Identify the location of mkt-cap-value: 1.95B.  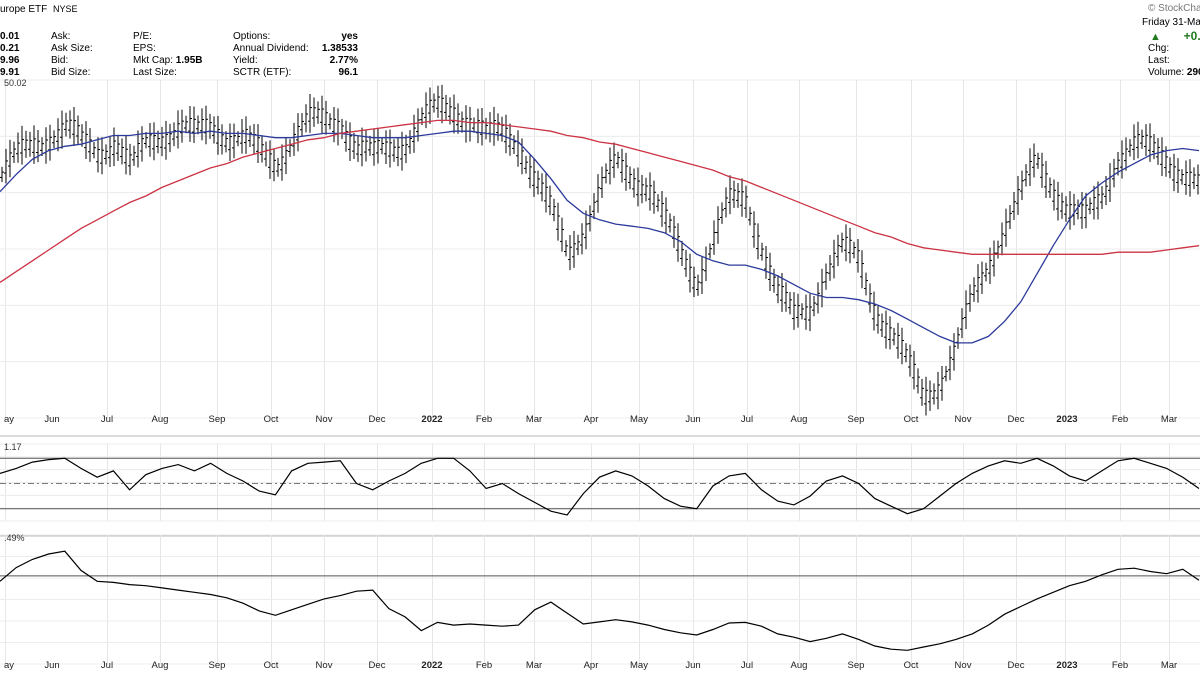
(189, 60).